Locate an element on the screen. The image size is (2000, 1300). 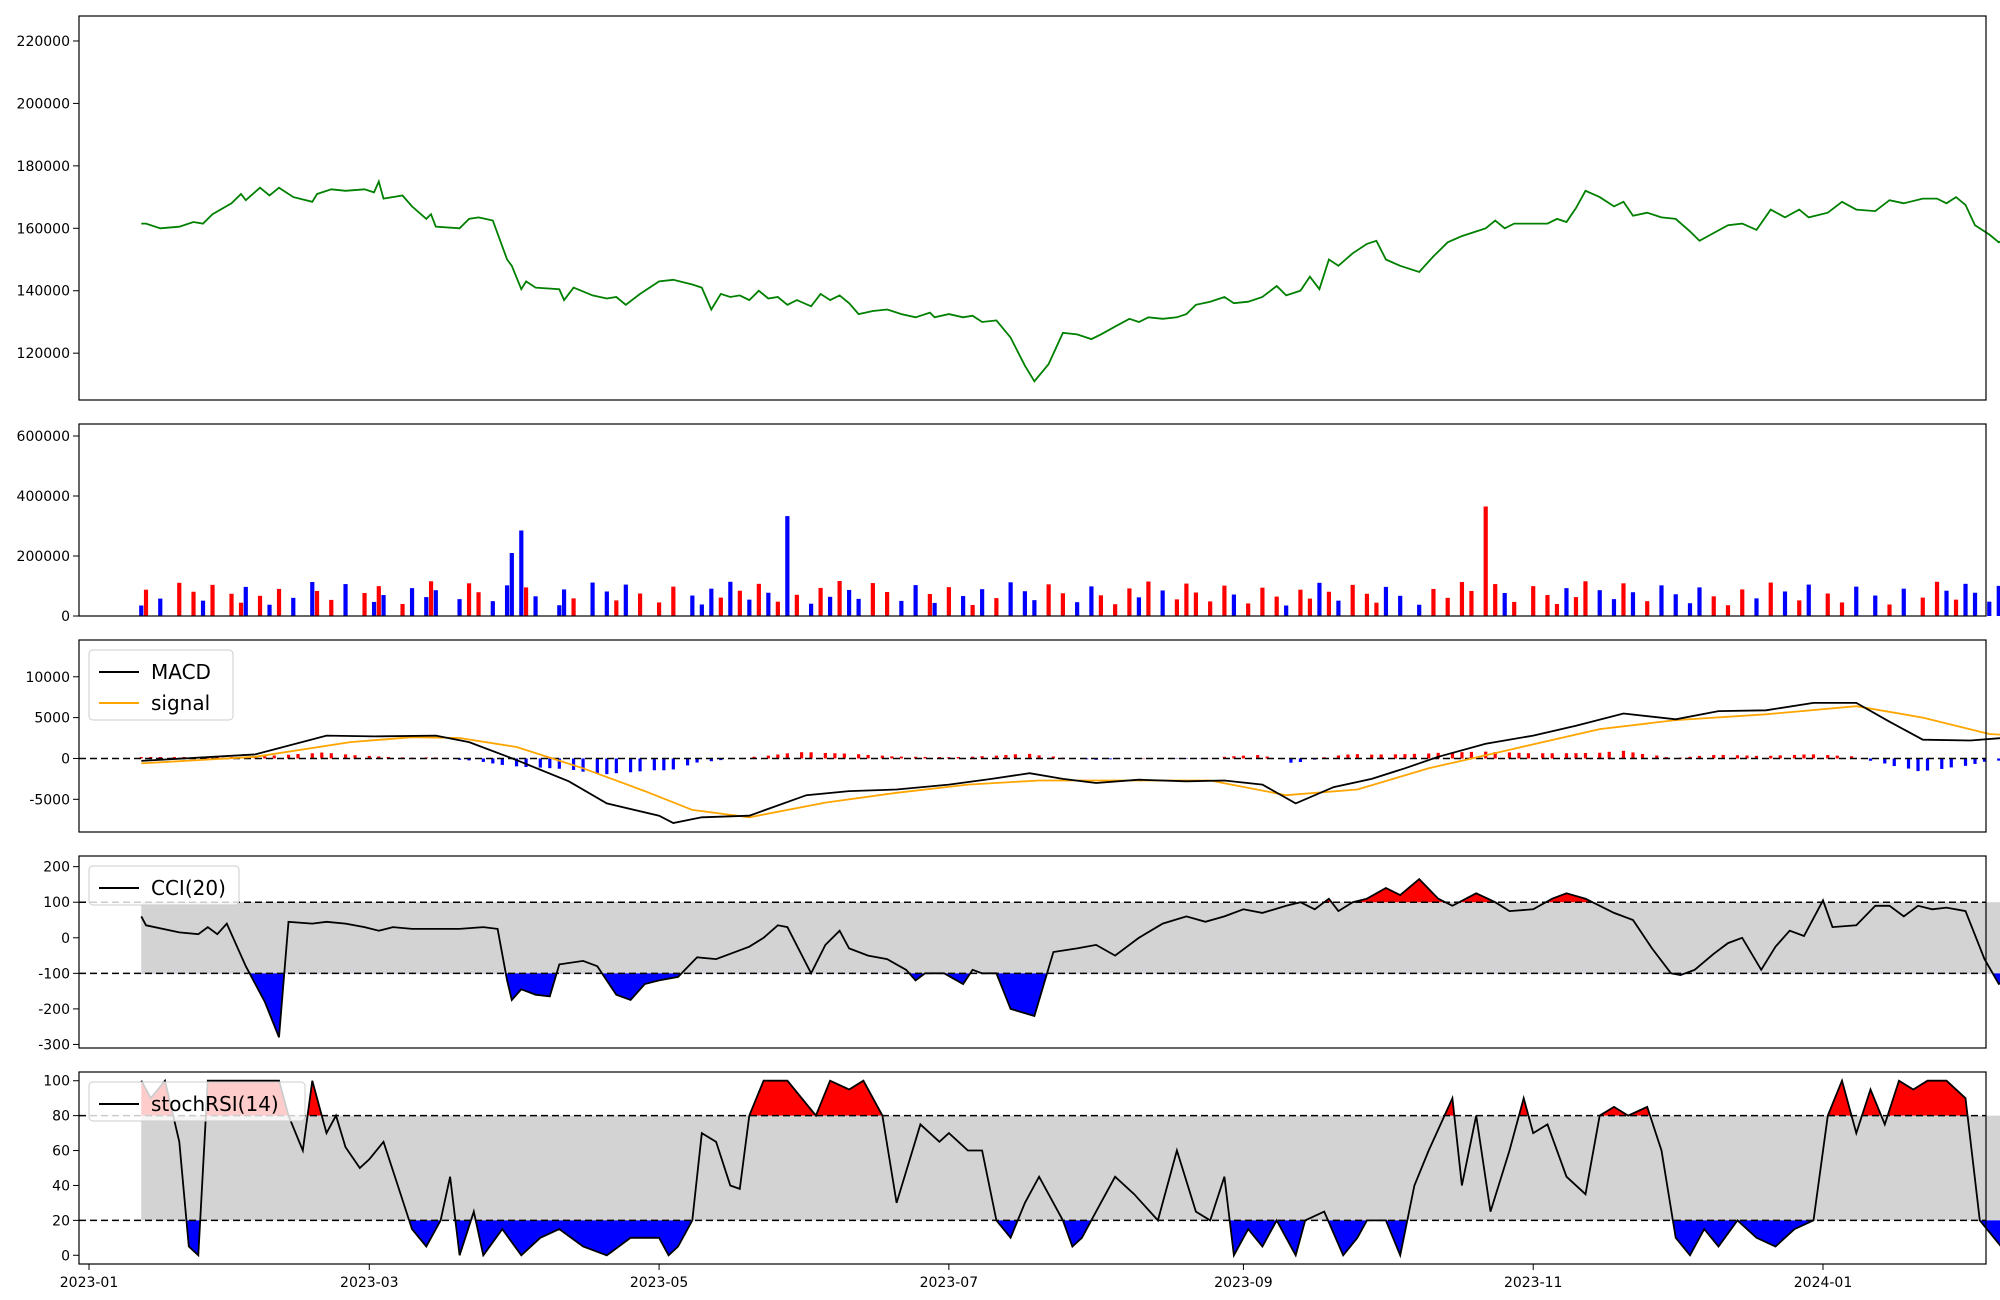
x-tick-label: 2023-09 is located at coordinates (1243, 1283).